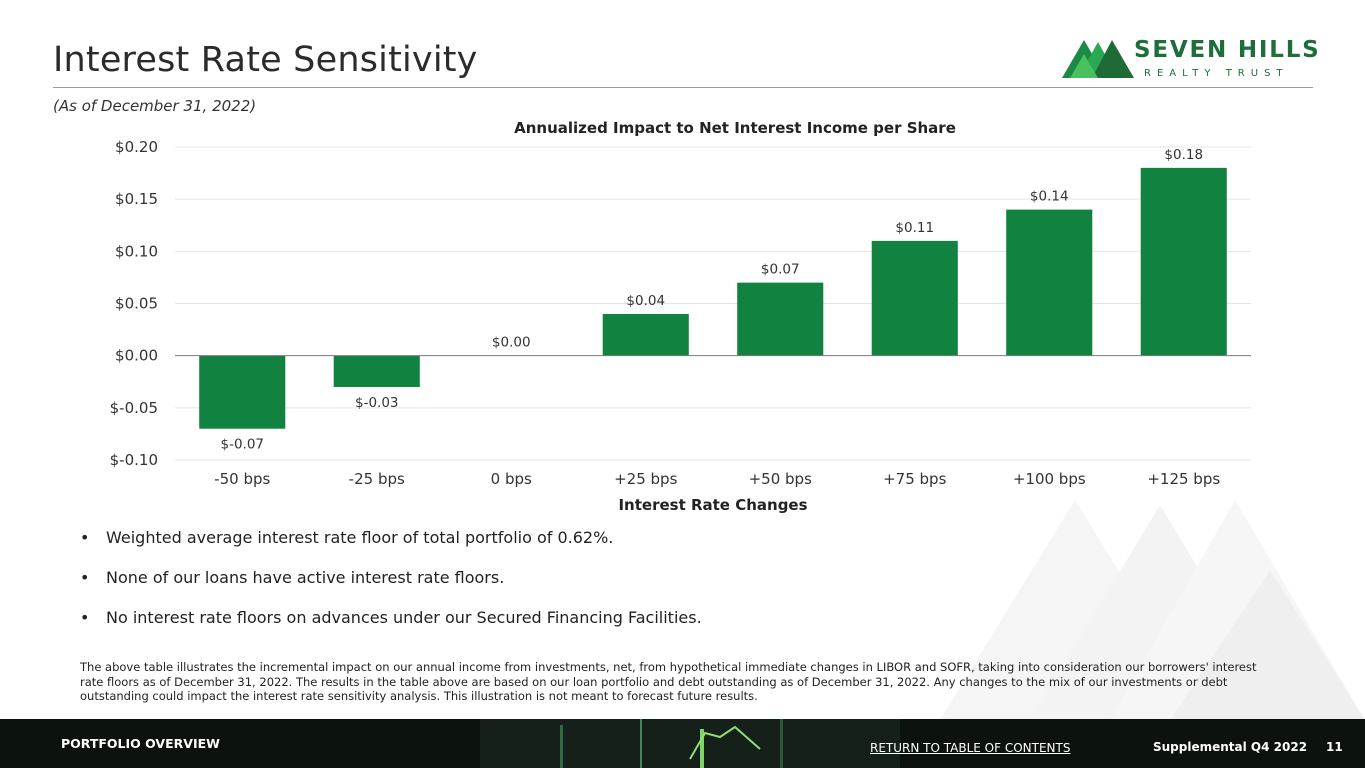 The image size is (1365, 768). I want to click on y-tick-label: $-0.05, so click(134, 408).